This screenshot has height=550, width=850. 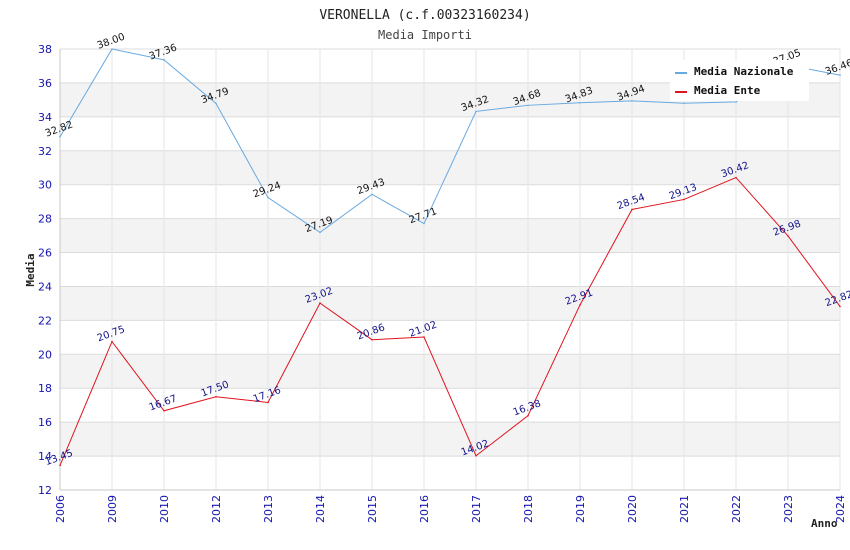 What do you see at coordinates (736, 509) in the screenshot?
I see `x-tick-label: 2022` at bounding box center [736, 509].